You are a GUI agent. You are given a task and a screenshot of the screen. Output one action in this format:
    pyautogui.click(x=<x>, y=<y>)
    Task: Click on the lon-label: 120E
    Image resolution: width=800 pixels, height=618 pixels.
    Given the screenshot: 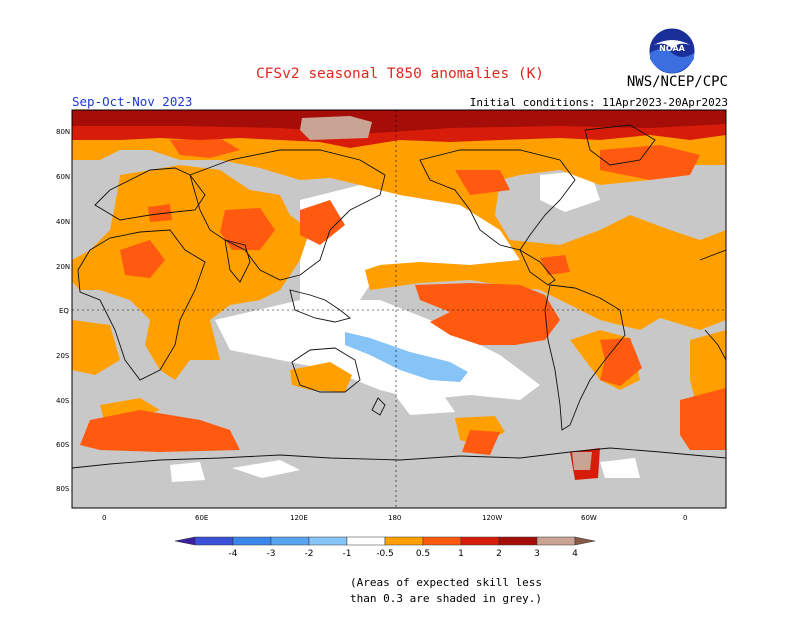 What is the action you would take?
    pyautogui.click(x=299, y=518)
    